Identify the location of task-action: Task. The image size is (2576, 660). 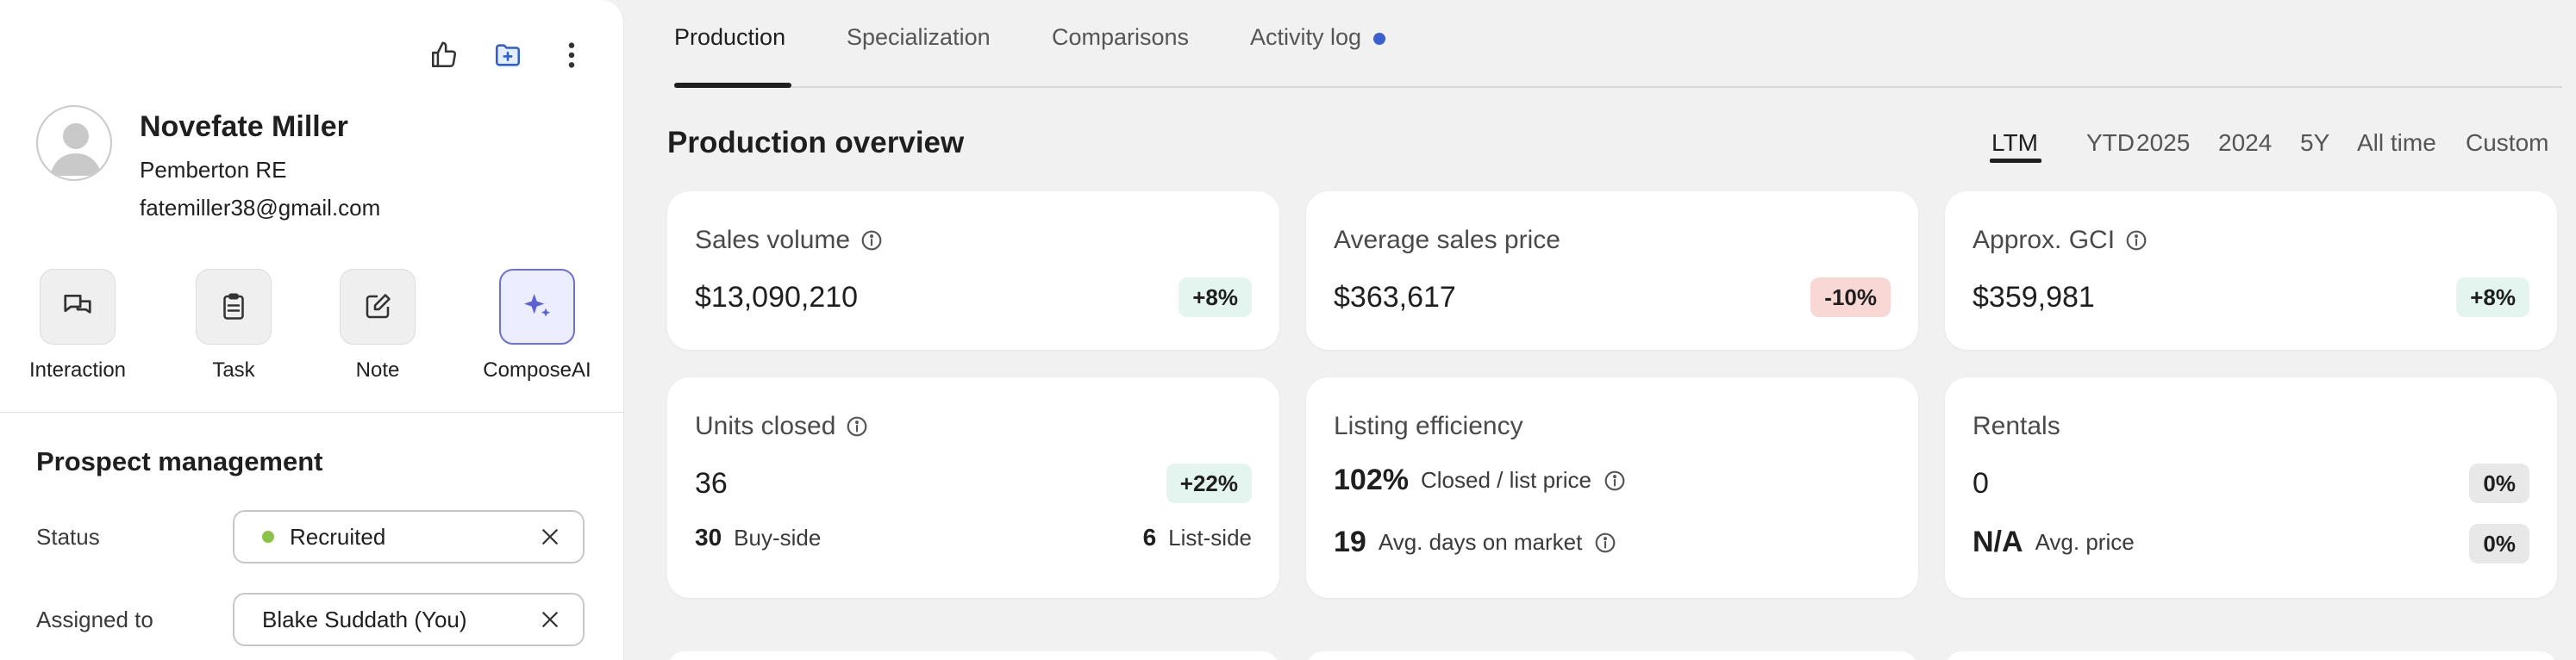
(233, 326).